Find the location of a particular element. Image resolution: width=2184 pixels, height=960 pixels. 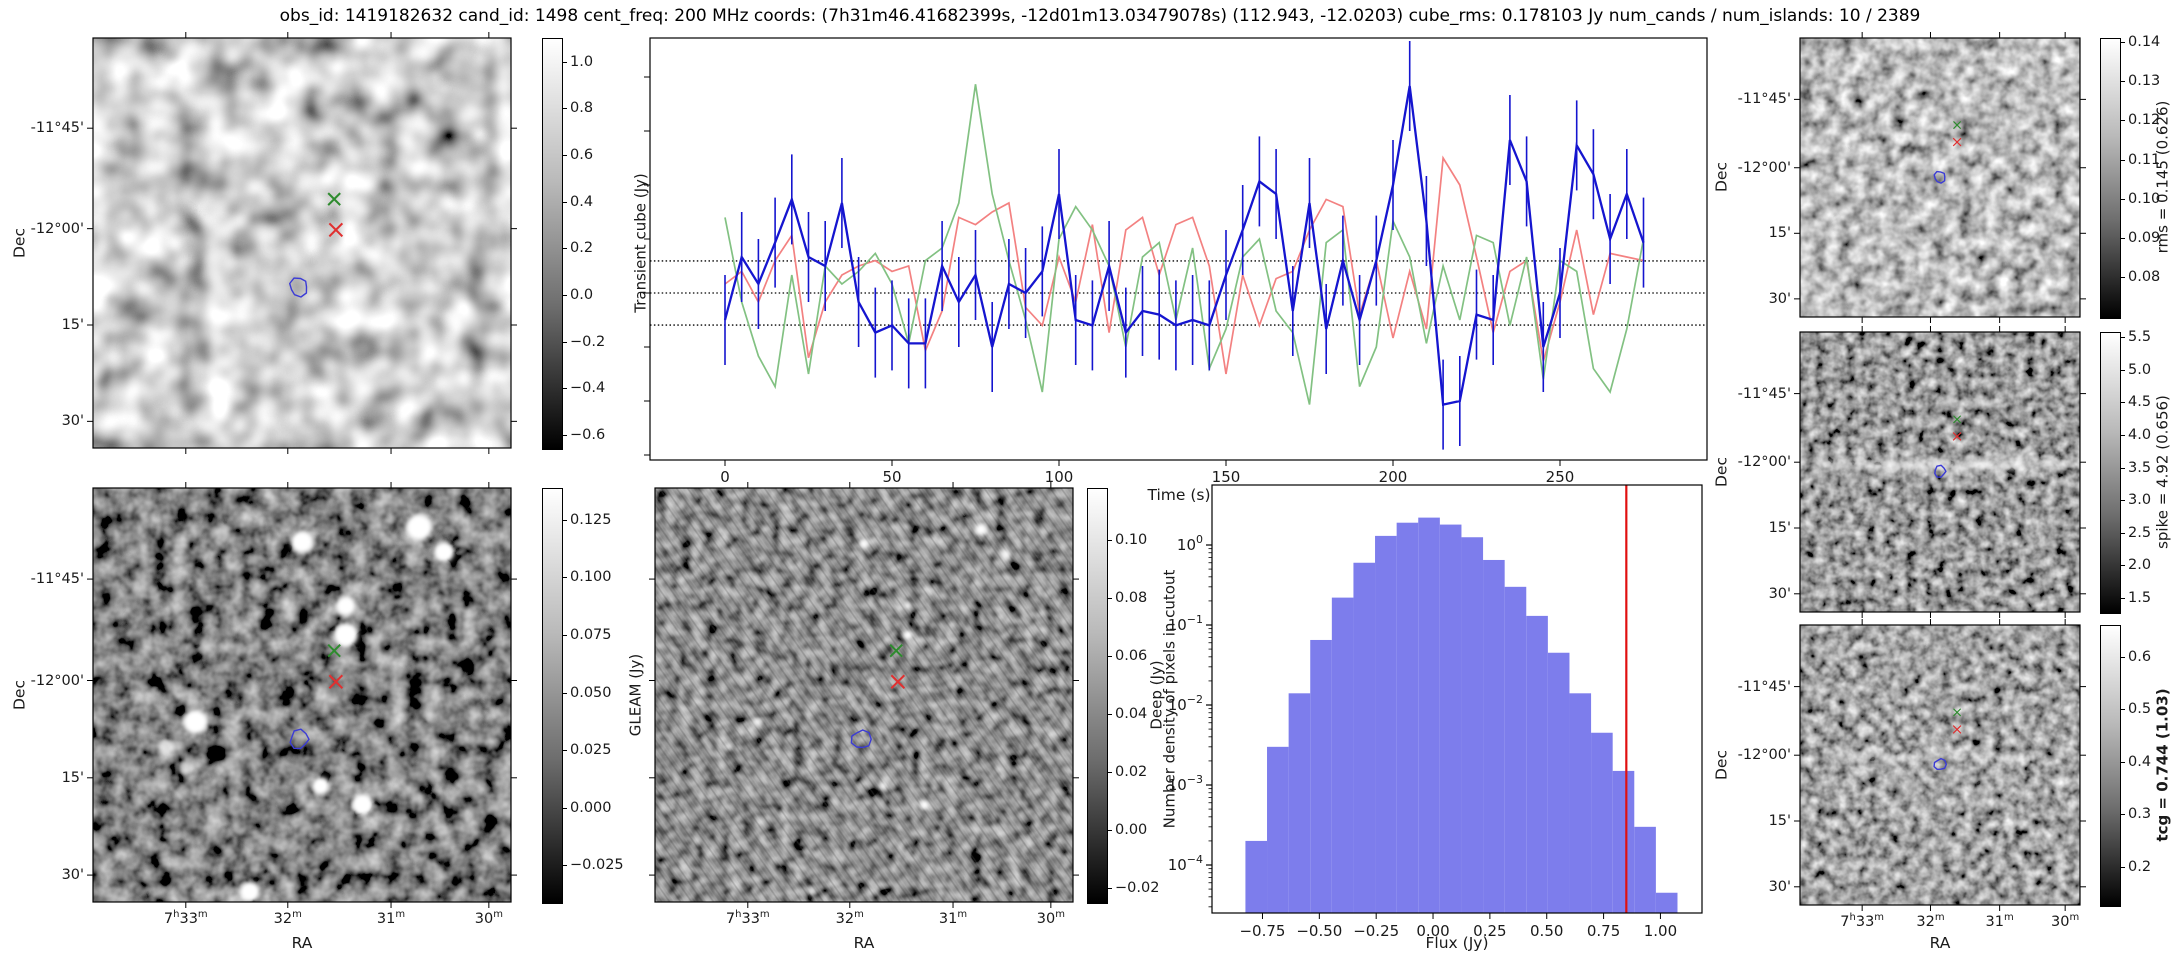

colorbar-tick-label: 0.02 is located at coordinates (1131, 771).